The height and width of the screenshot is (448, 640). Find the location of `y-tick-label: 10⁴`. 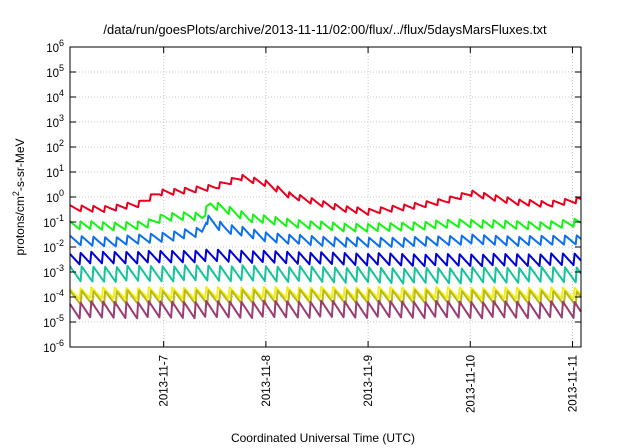

y-tick-label: 10⁴ is located at coordinates (55, 96).